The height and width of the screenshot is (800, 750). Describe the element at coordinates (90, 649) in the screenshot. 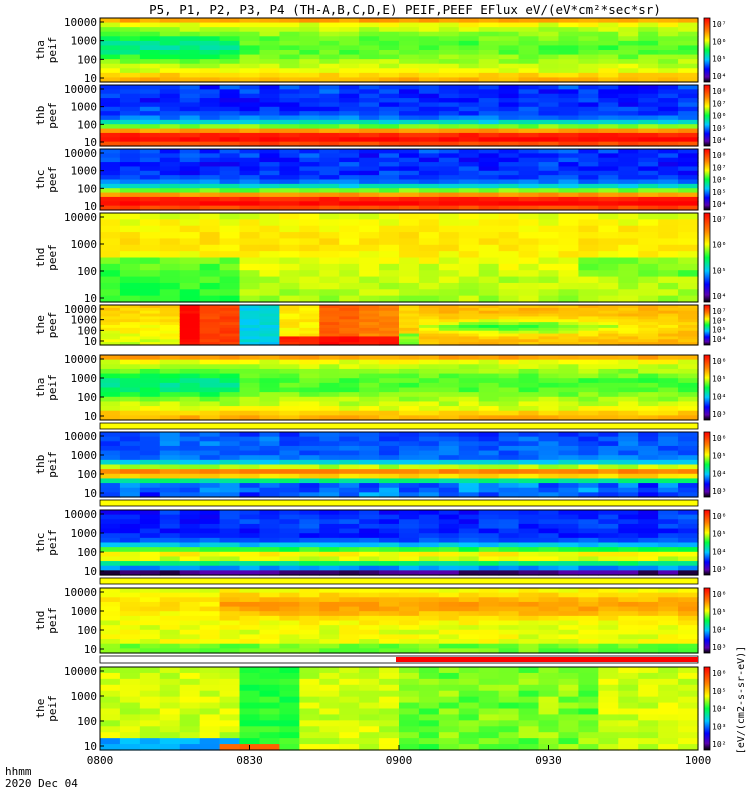

I see `y-tick-label: 10` at that location.